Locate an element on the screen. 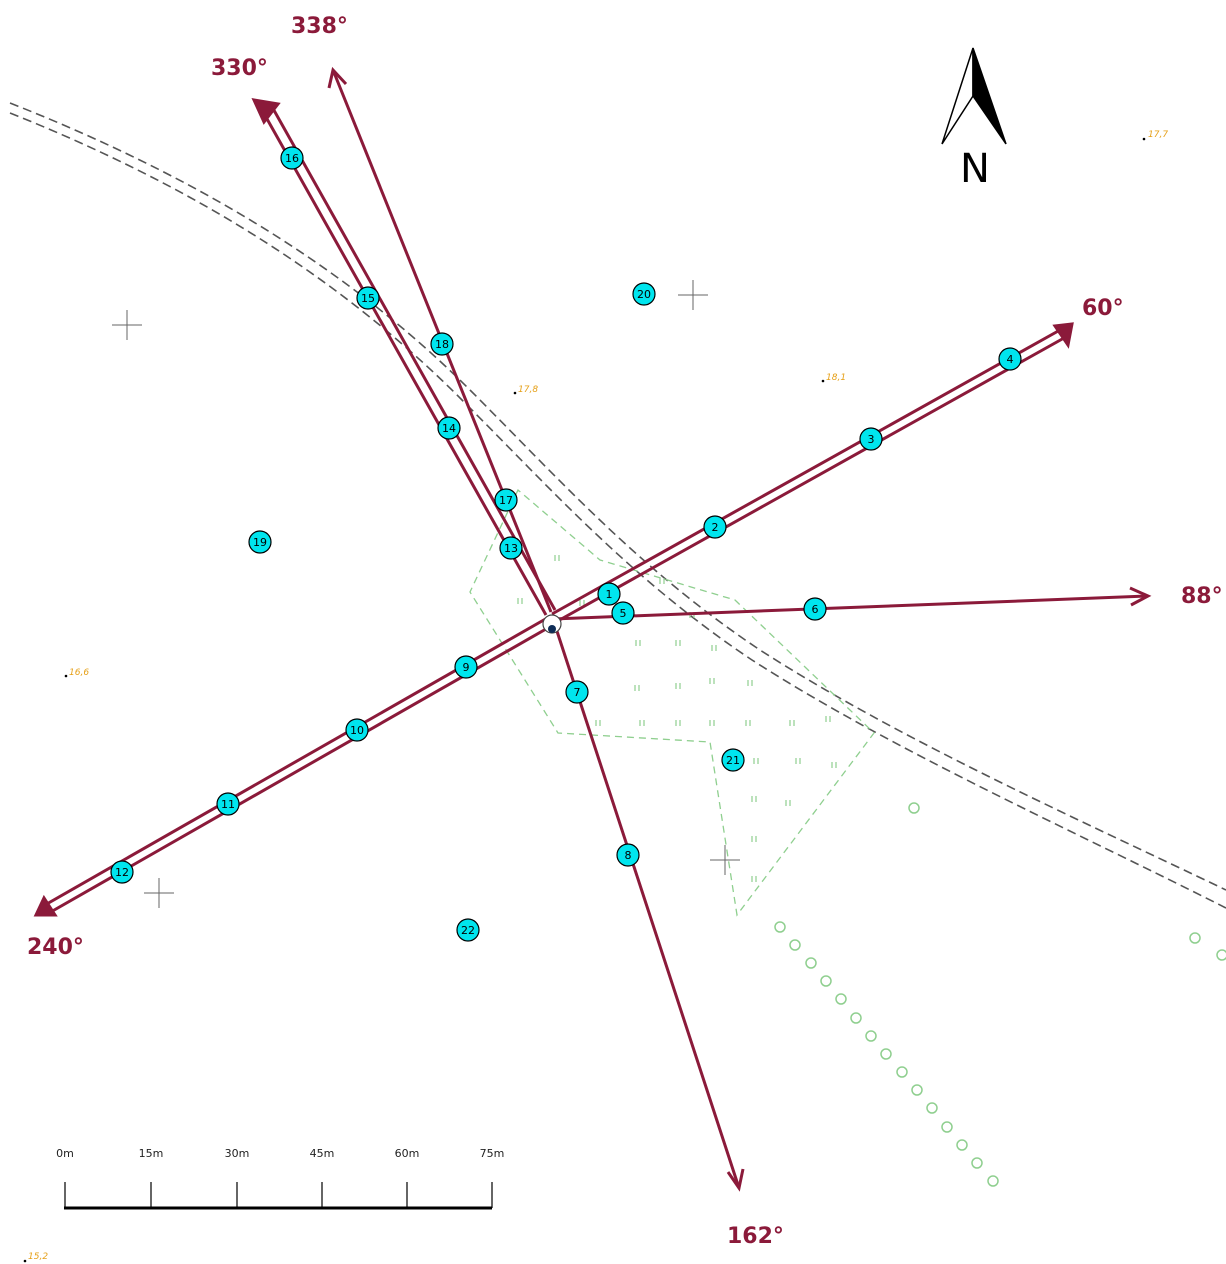  point-label: 3 is located at coordinates (871, 439).